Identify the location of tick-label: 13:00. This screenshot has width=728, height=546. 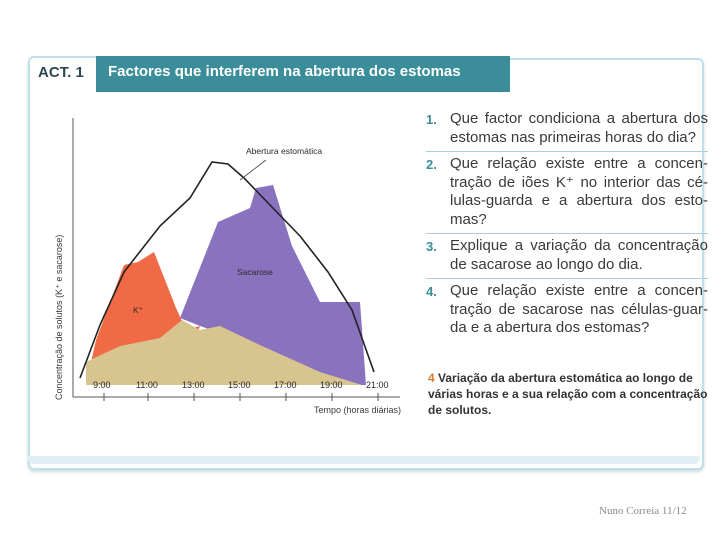
(193, 385).